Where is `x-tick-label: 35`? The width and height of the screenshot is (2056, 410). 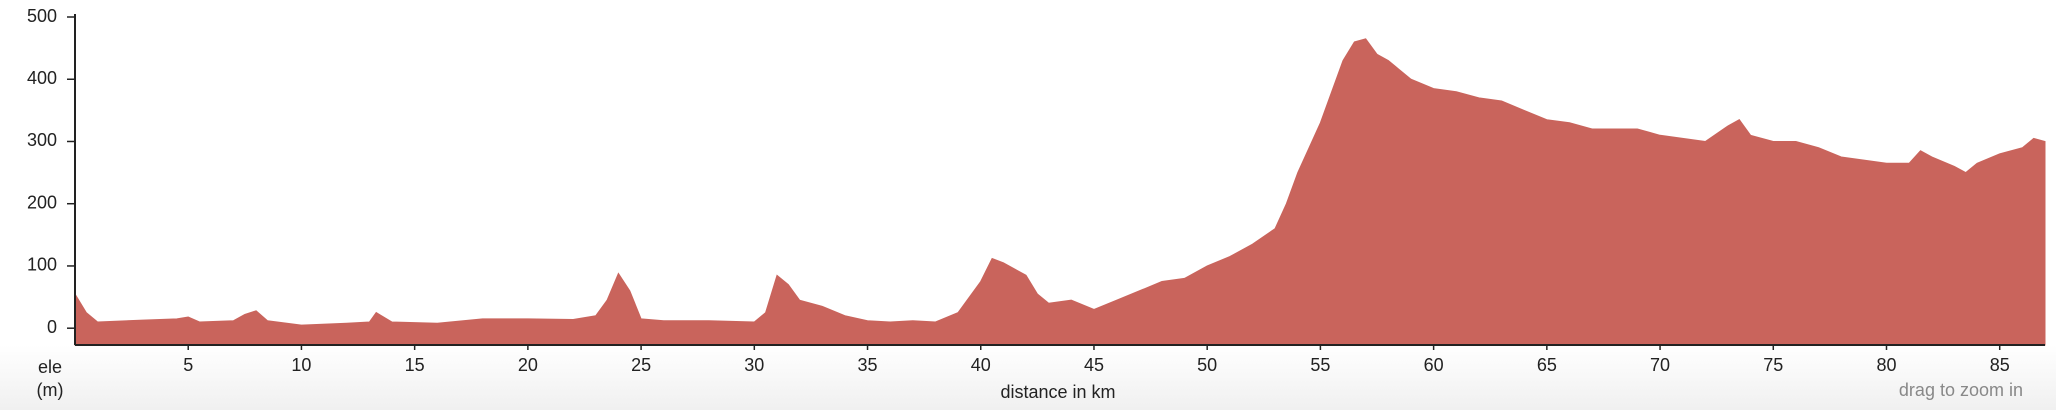 x-tick-label: 35 is located at coordinates (868, 365).